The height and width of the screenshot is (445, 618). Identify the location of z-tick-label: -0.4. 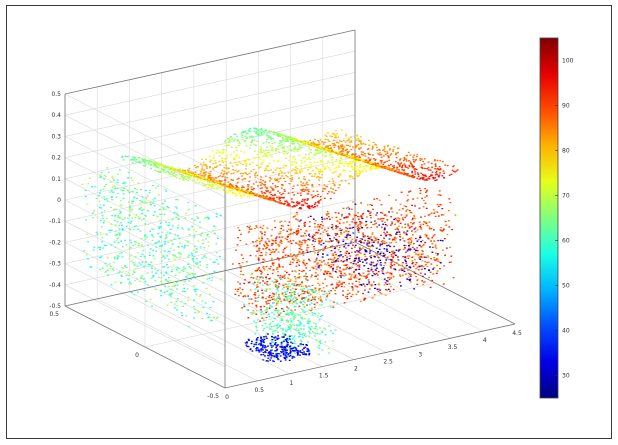
(55, 285).